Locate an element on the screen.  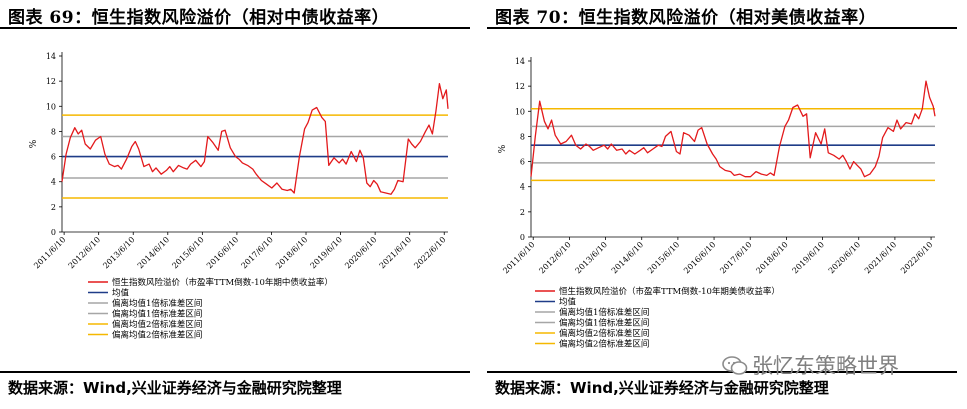
watermark-text: 张忆东策略世界 is located at coordinates (825, 366).